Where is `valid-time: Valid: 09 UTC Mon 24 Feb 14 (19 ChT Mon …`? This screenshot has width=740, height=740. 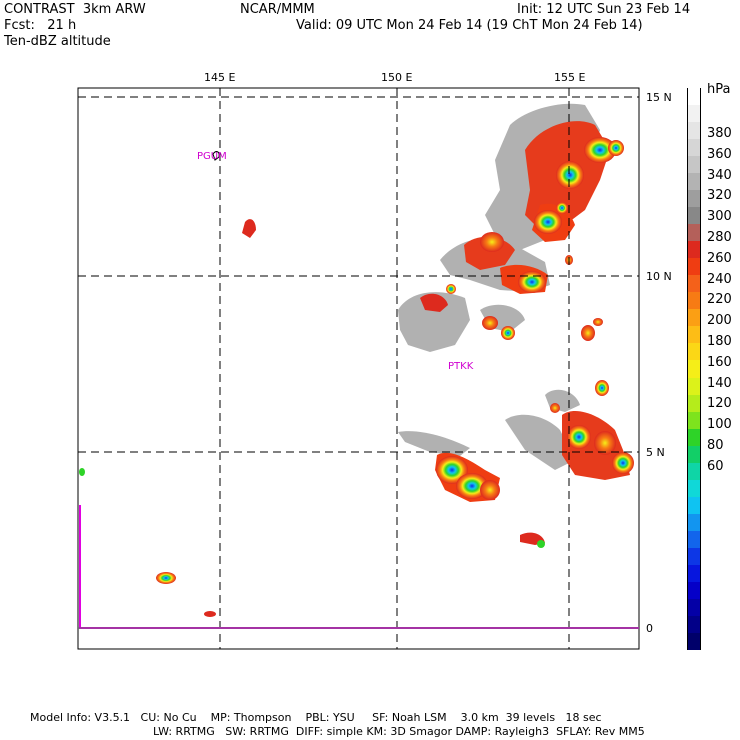 valid-time: Valid: 09 UTC Mon 24 Feb 14 (19 ChT Mon … is located at coordinates (469, 25).